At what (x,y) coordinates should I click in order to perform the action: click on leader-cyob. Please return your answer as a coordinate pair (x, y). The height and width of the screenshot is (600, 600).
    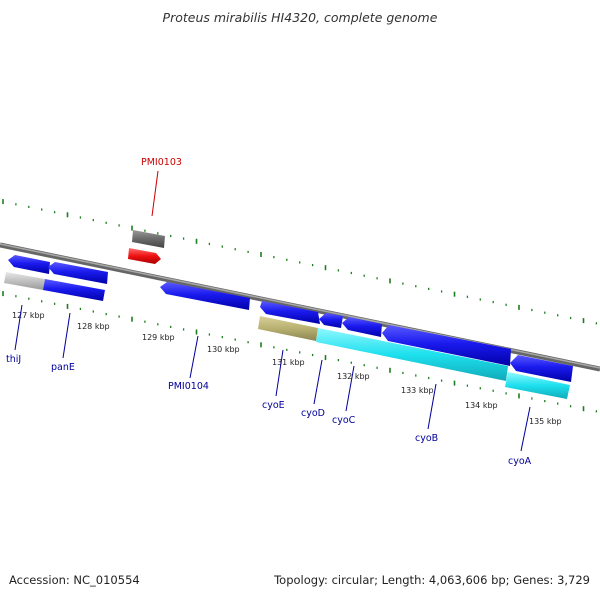
    Looking at the image, I should click on (432, 406).